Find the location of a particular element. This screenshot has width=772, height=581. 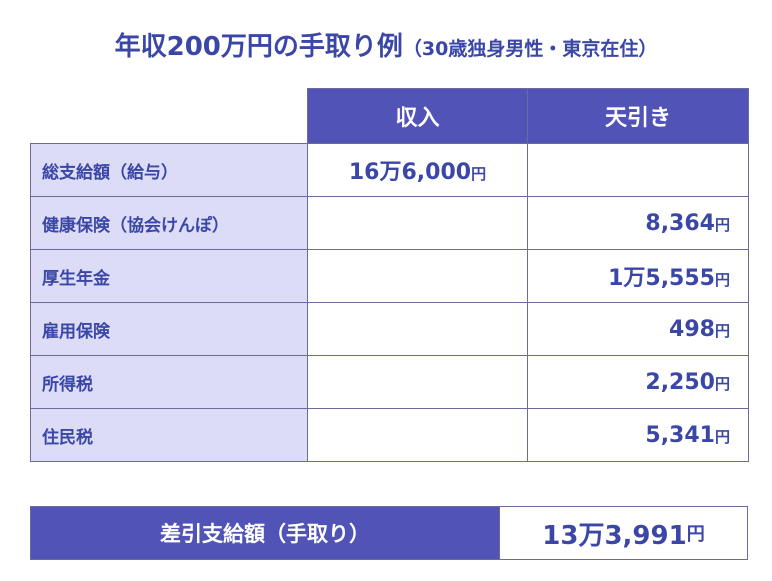

row-label: 厚生年金 is located at coordinates (169, 276).